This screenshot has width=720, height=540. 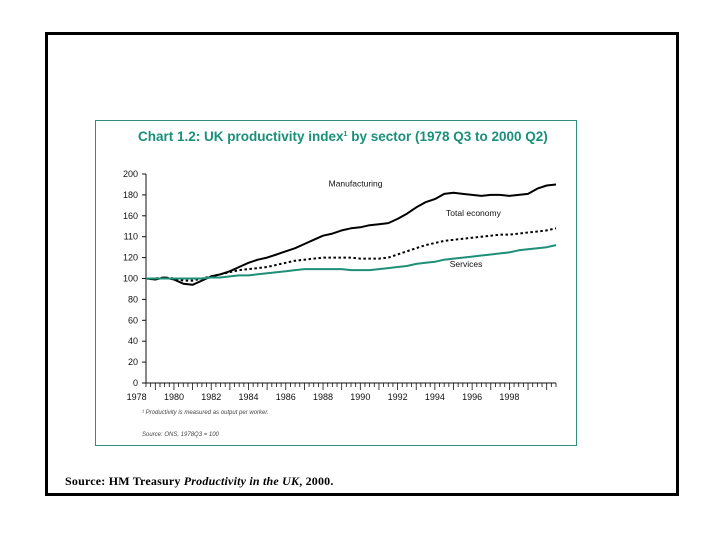 What do you see at coordinates (174, 397) in the screenshot?
I see `x-tick-label: 1980` at bounding box center [174, 397].